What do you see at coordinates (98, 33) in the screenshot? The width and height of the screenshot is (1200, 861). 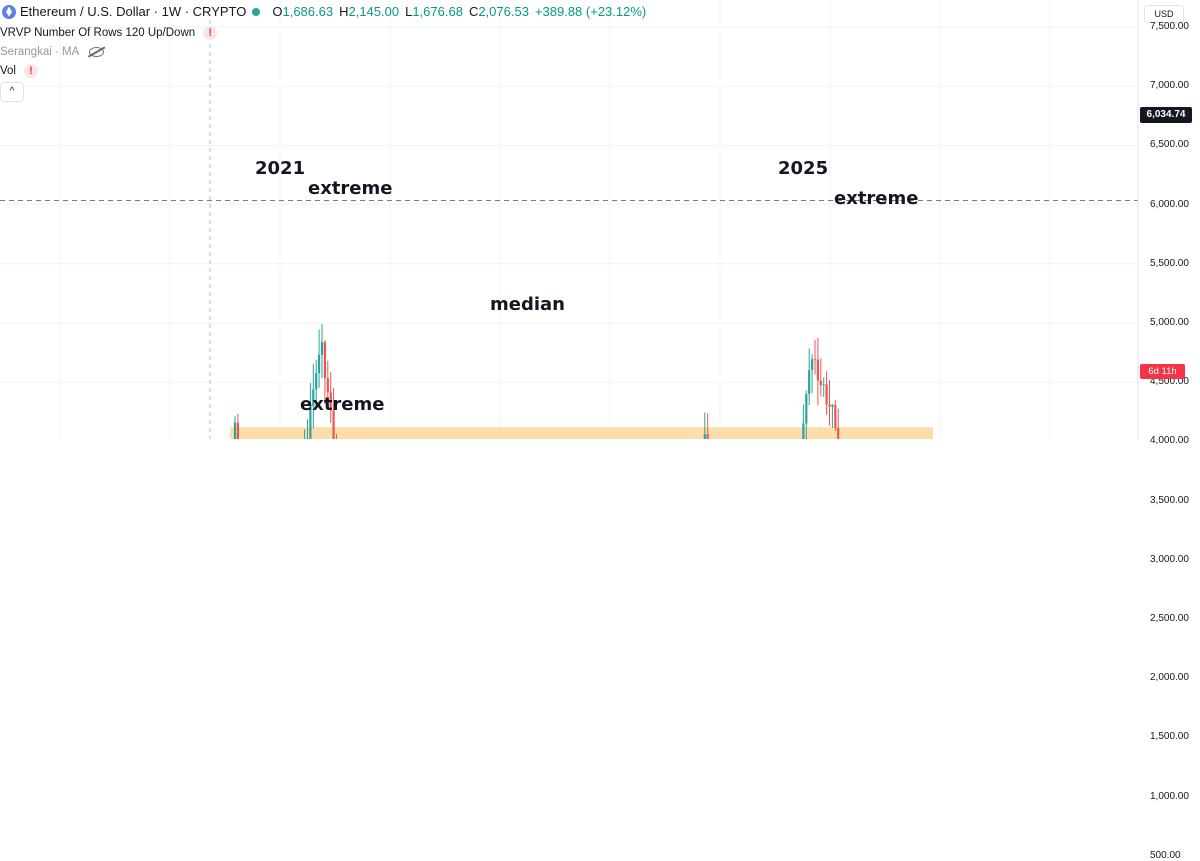 I see `vrvp-label: VRVP Number Of Rows 120 Up/Down` at bounding box center [98, 33].